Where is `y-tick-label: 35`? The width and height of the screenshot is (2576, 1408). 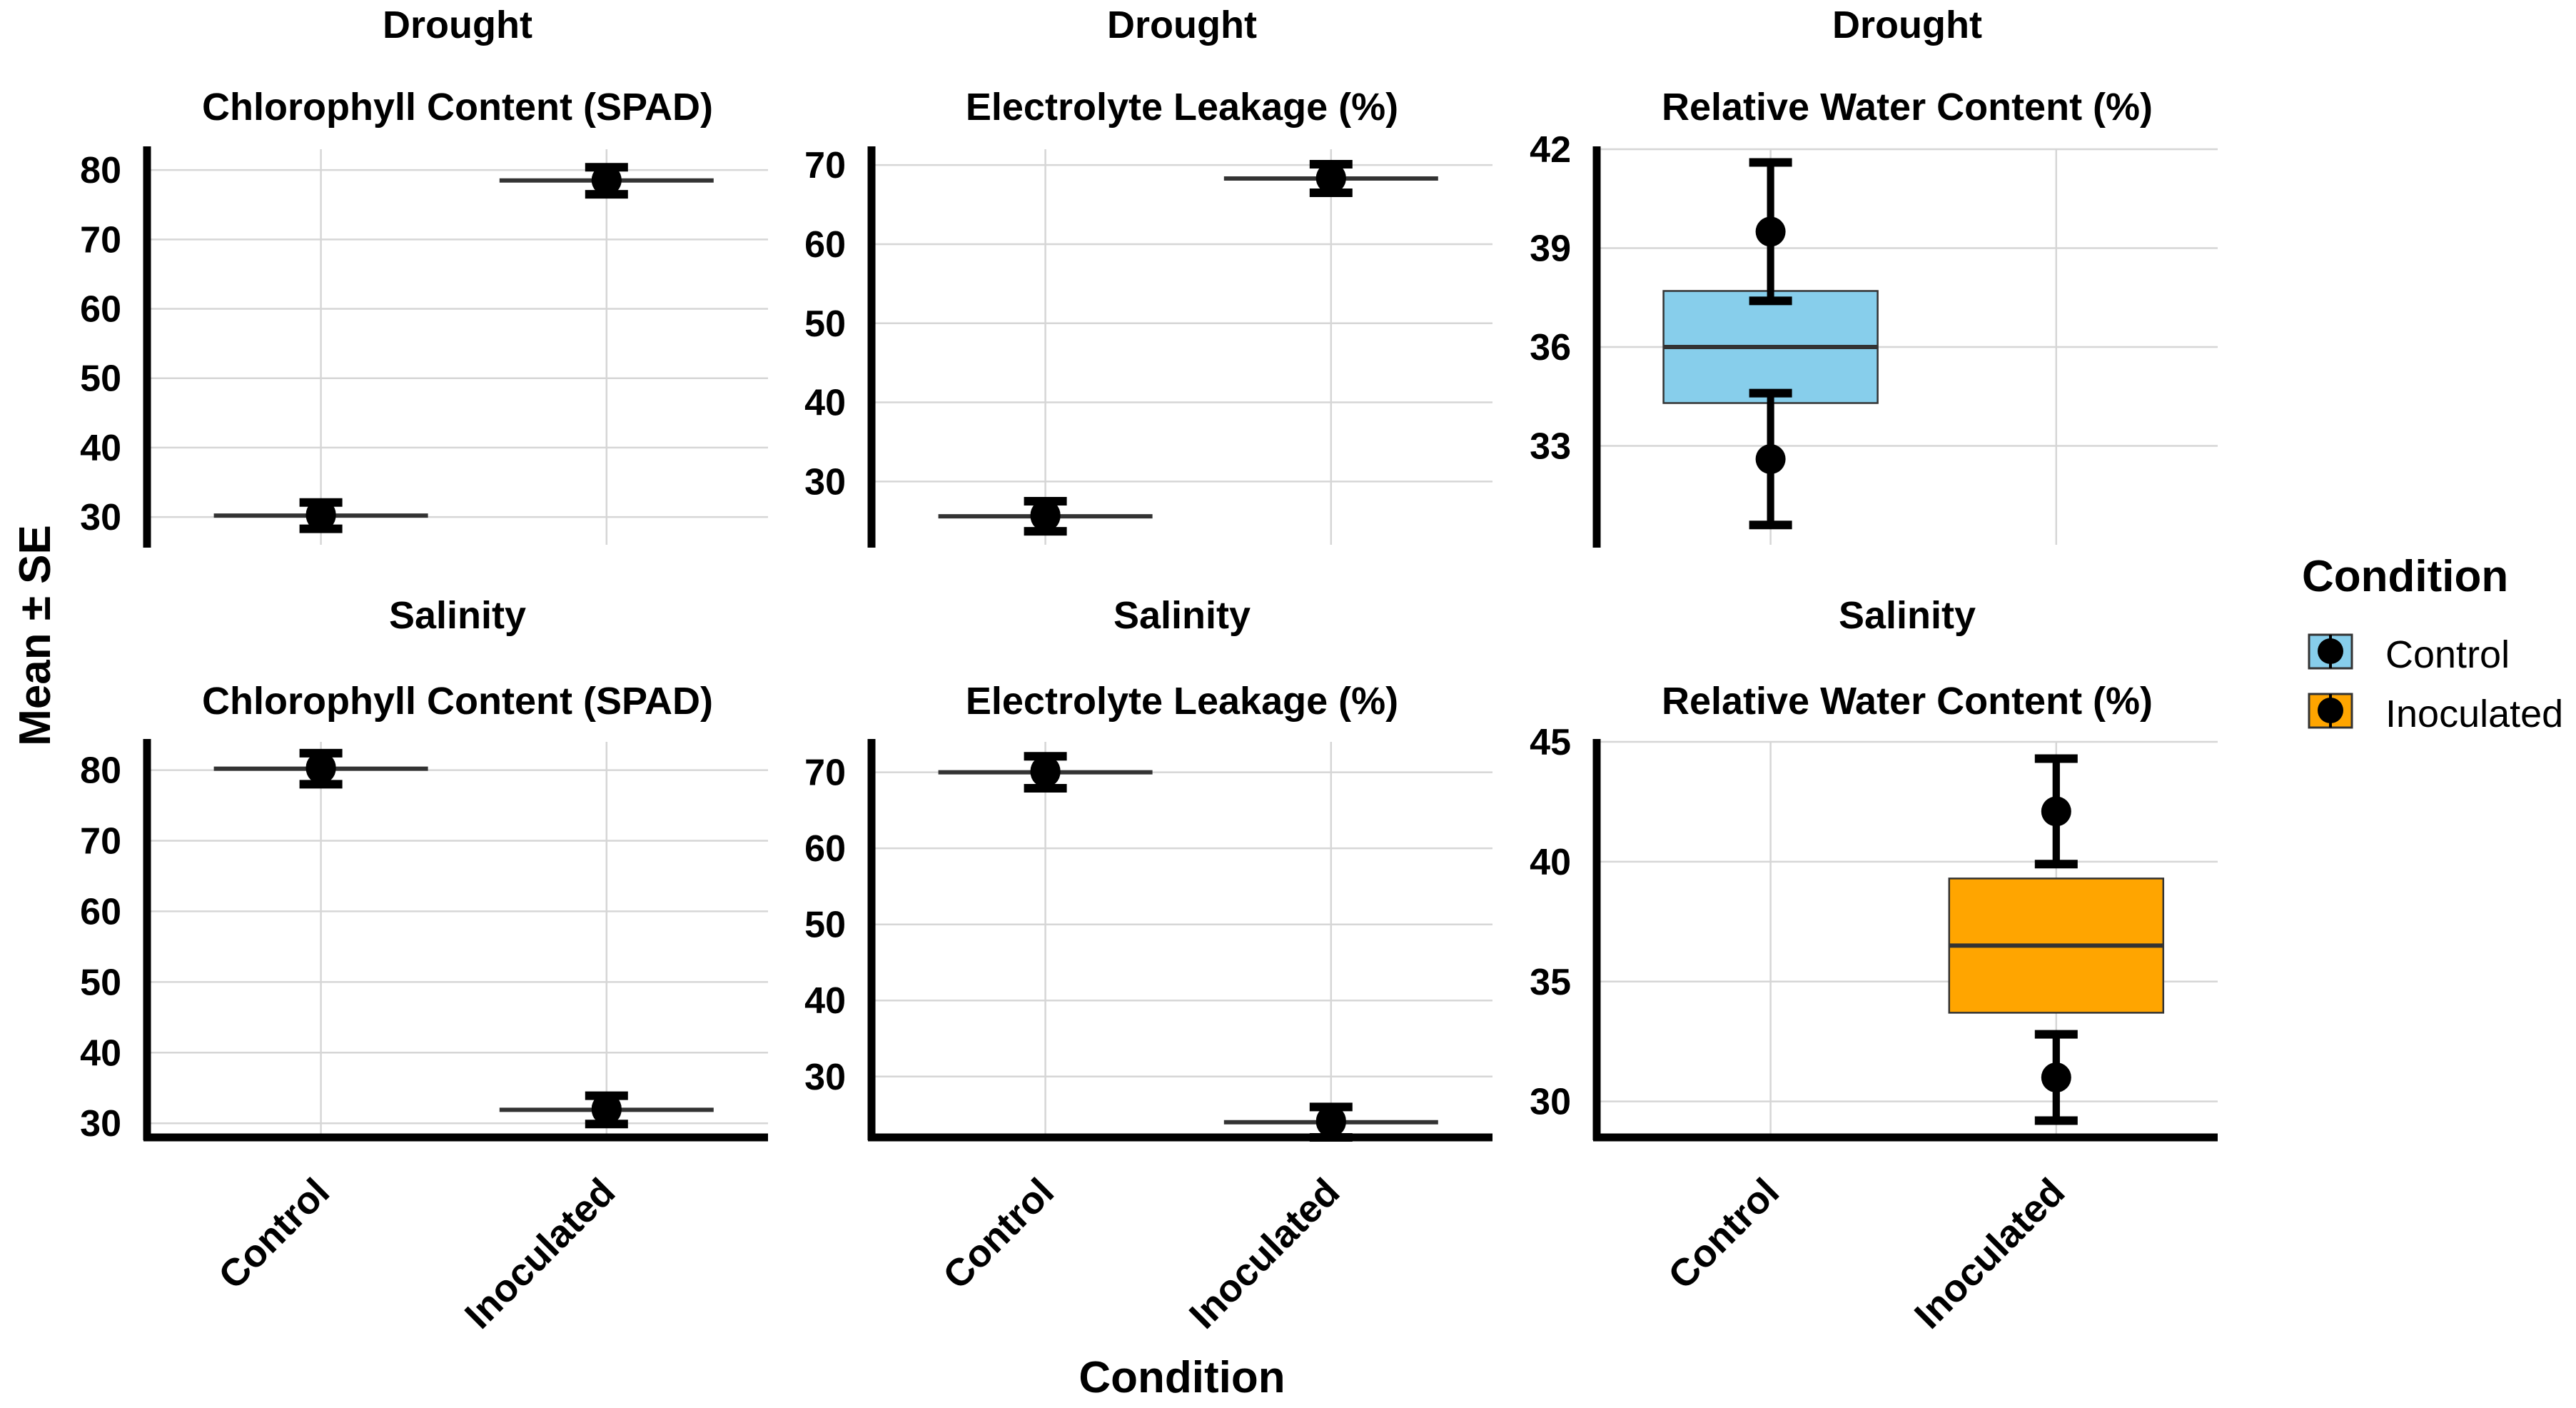 y-tick-label: 35 is located at coordinates (1550, 983).